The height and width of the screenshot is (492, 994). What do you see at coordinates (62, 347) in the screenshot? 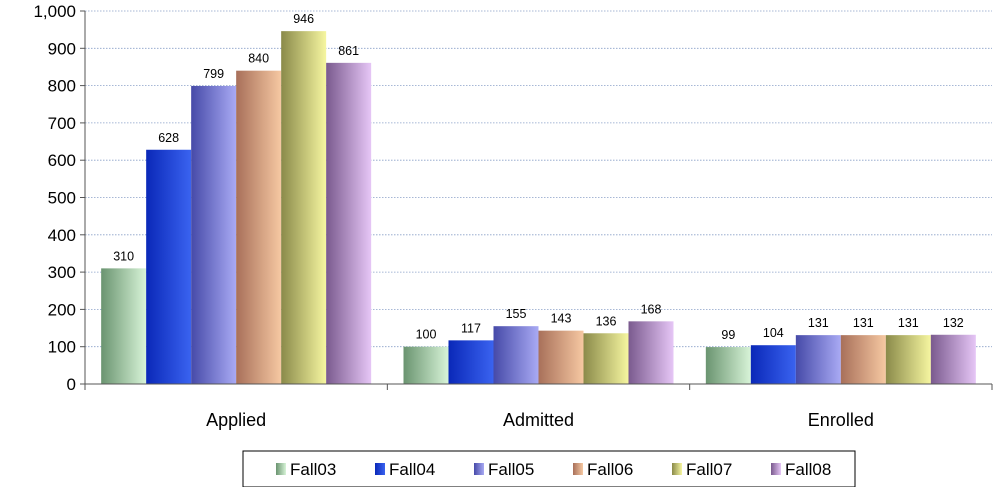
I see `y-tick-label: 100` at bounding box center [62, 347].